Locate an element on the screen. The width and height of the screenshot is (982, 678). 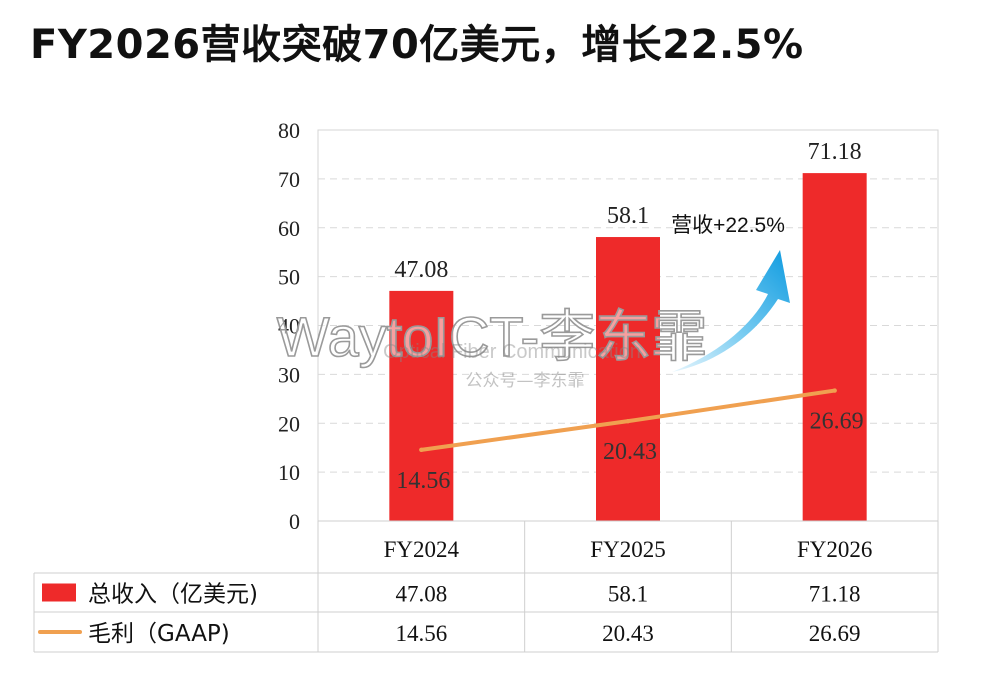
x-category-label: FY2024 is located at coordinates (422, 549).